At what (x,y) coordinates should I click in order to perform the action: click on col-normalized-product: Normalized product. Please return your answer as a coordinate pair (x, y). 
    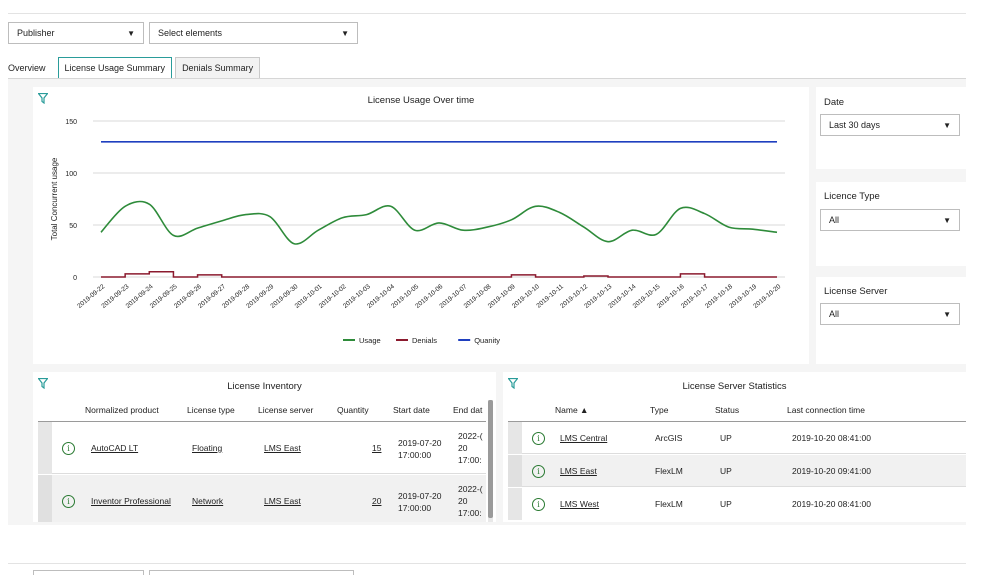
    Looking at the image, I should click on (122, 410).